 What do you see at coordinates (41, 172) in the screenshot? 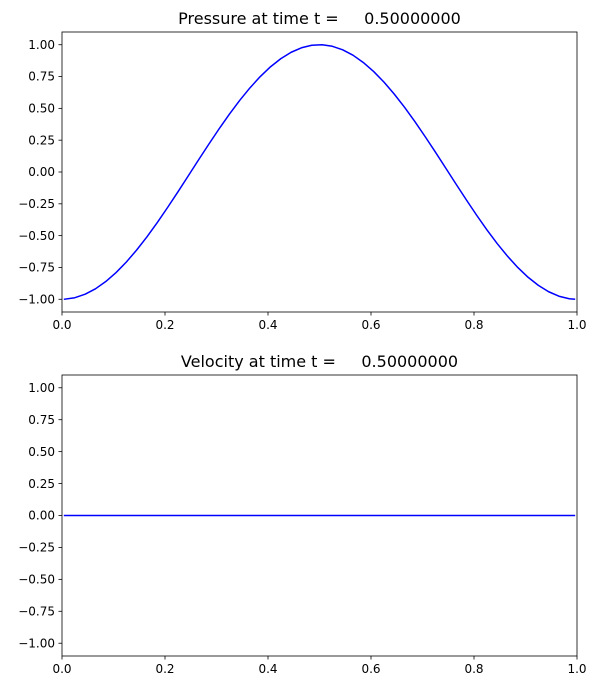
I see `pressure-y-tick-label: 0.00` at bounding box center [41, 172].